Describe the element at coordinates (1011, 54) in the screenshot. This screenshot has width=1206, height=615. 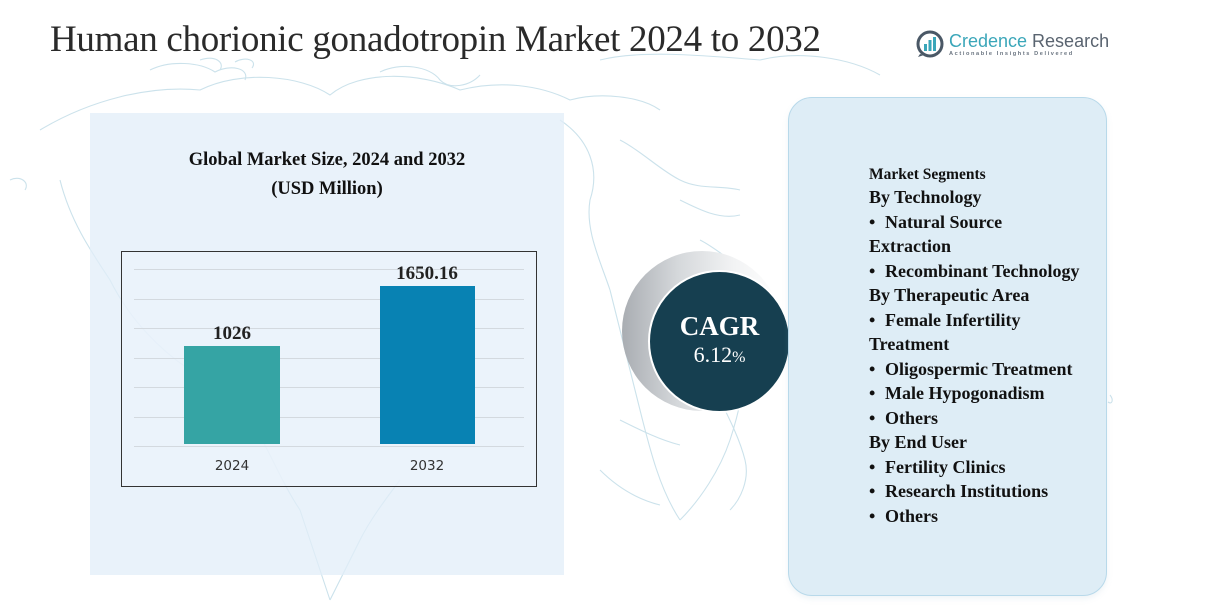
I see `logo-tagline: Actionable Insights Delivered` at that location.